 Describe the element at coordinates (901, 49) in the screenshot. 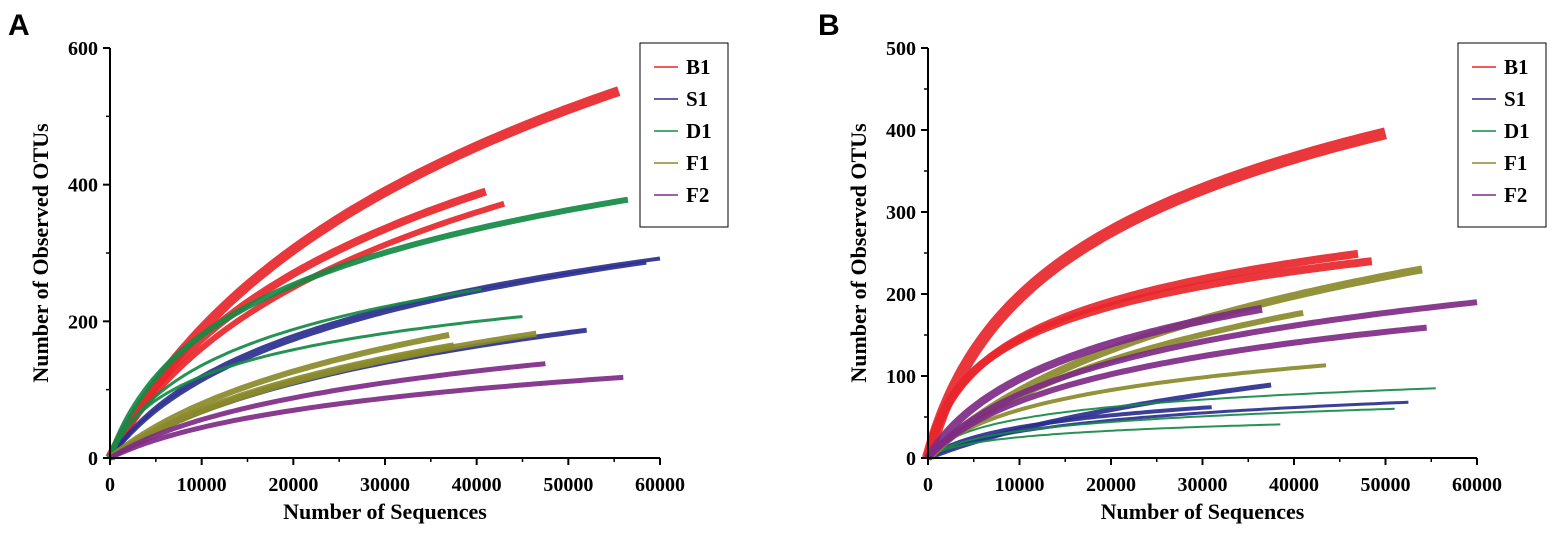

I see `y-tick-label: 500` at that location.